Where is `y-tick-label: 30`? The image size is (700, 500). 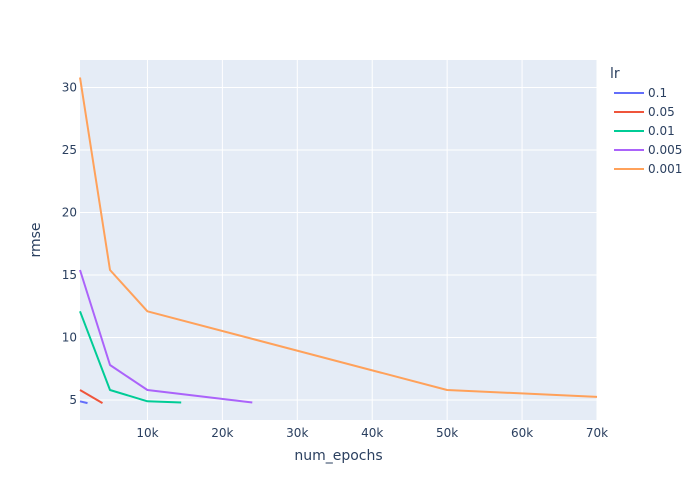
y-tick-label: 30 is located at coordinates (69, 88).